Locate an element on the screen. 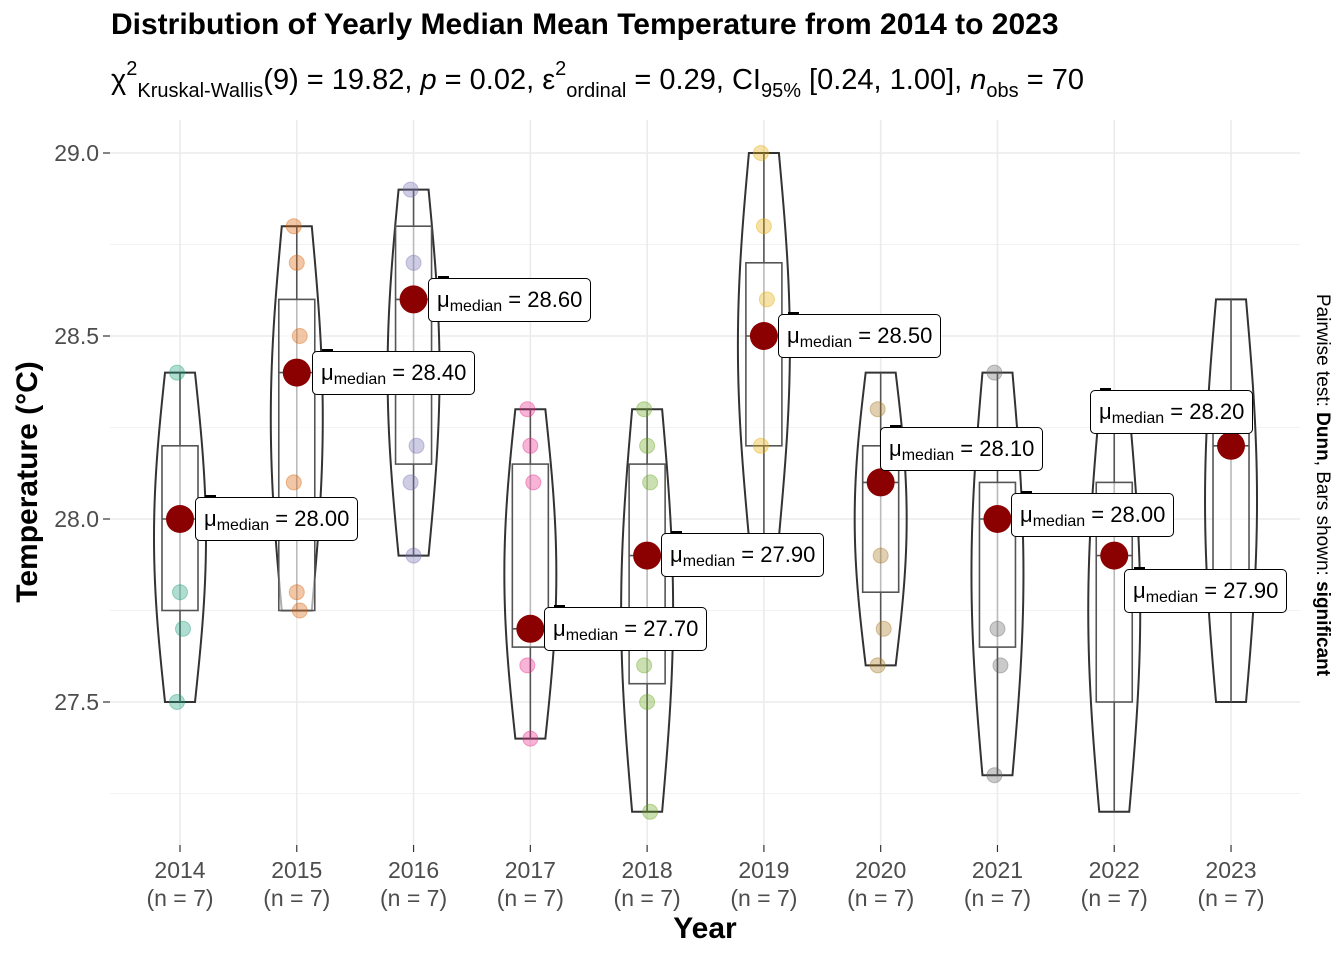 The height and width of the screenshot is (960, 1344). median-label-2023: μmedian = 28.20 is located at coordinates (1172, 411).